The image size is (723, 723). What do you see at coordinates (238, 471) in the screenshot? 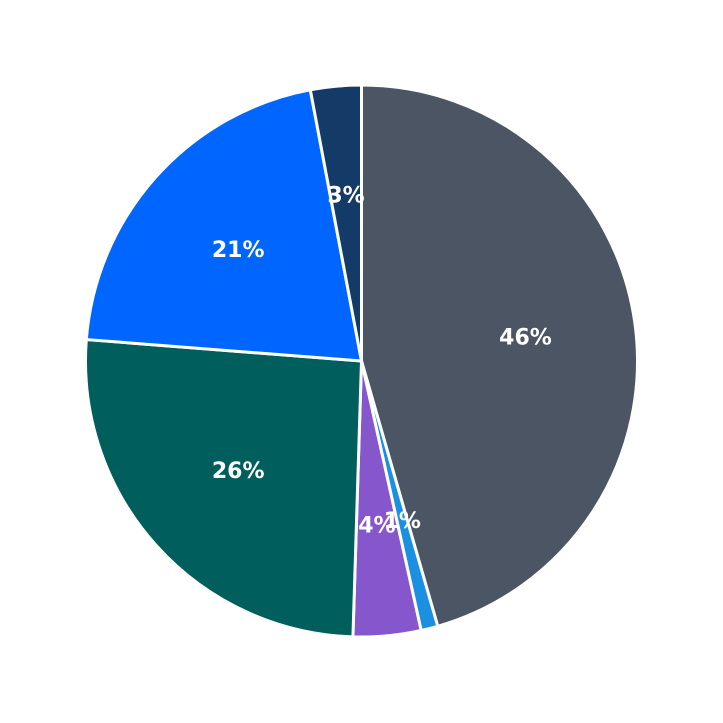
I see `pie-slice-label-3: 26%` at bounding box center [238, 471].